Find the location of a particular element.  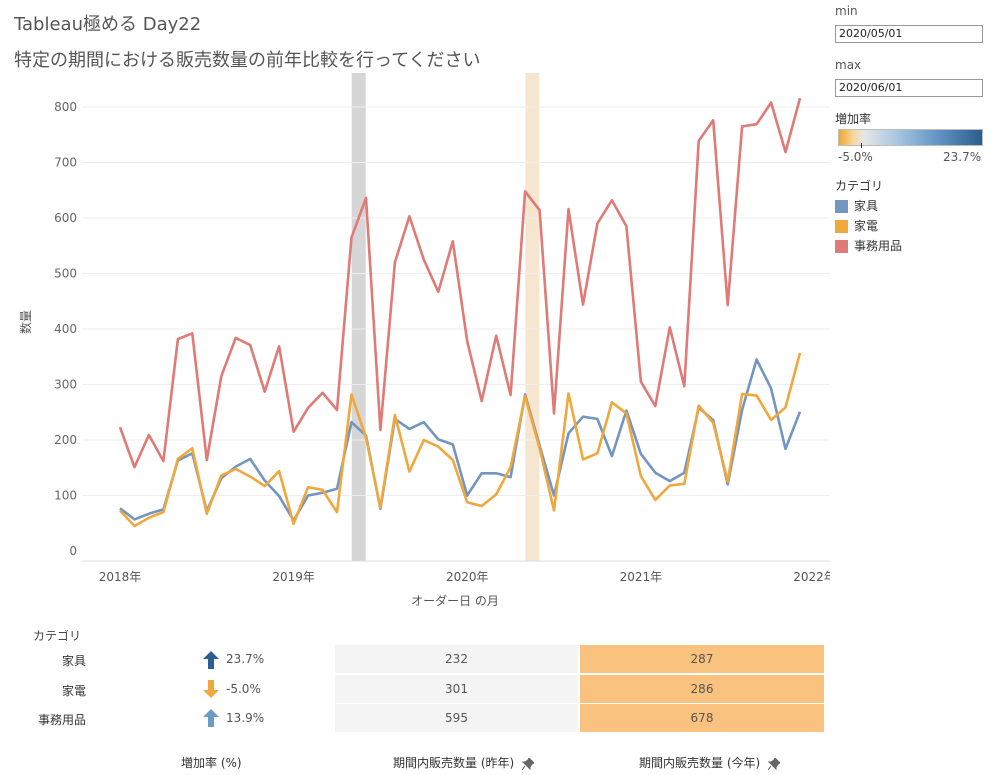

x-axis-label: オーダー日 の月 is located at coordinates (455, 600).